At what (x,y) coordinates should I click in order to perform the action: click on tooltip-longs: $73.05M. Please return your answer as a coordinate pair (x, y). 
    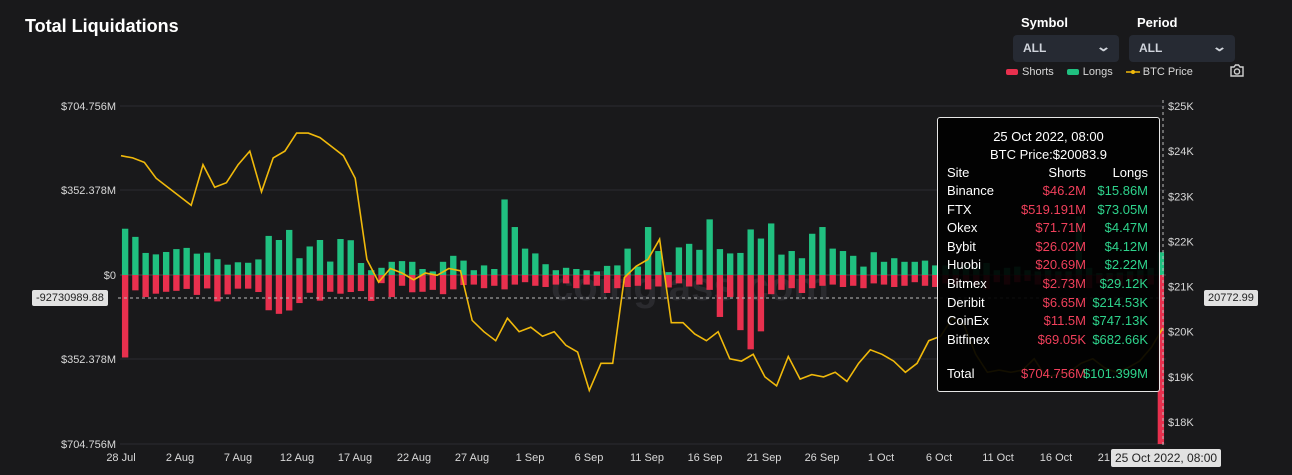
    Looking at the image, I should click on (1122, 209).